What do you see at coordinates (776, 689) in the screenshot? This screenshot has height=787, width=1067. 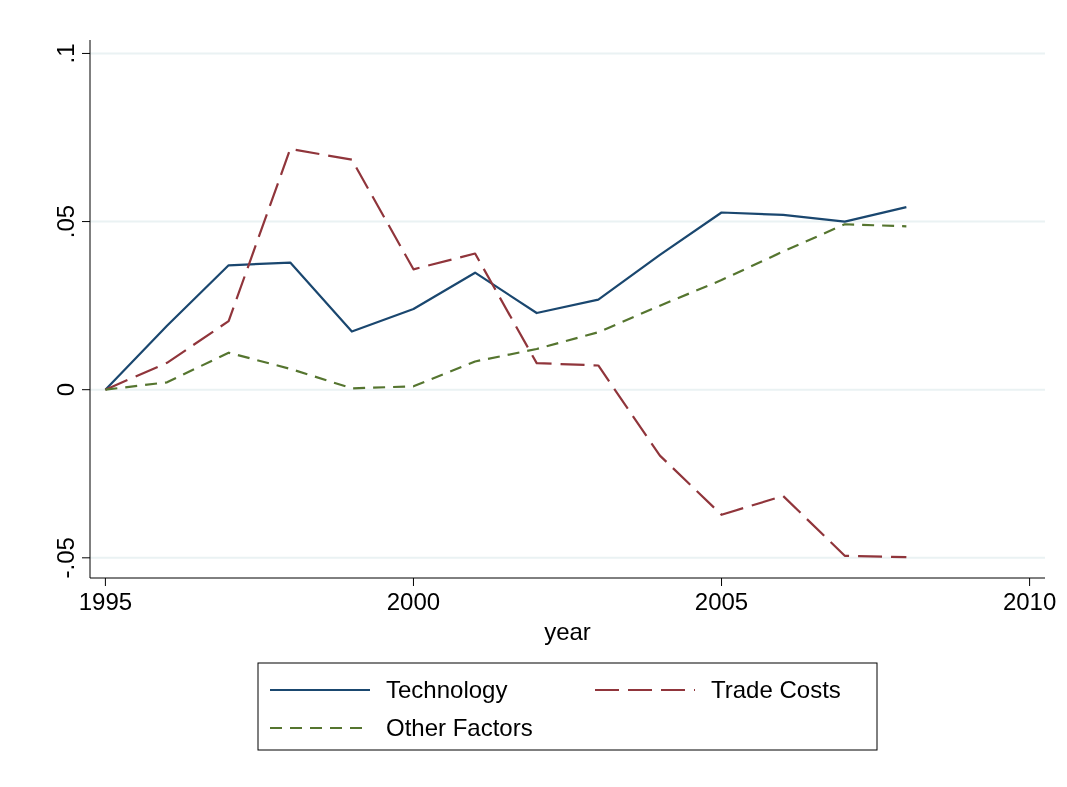 I see `legend-label: Trade Costs` at bounding box center [776, 689].